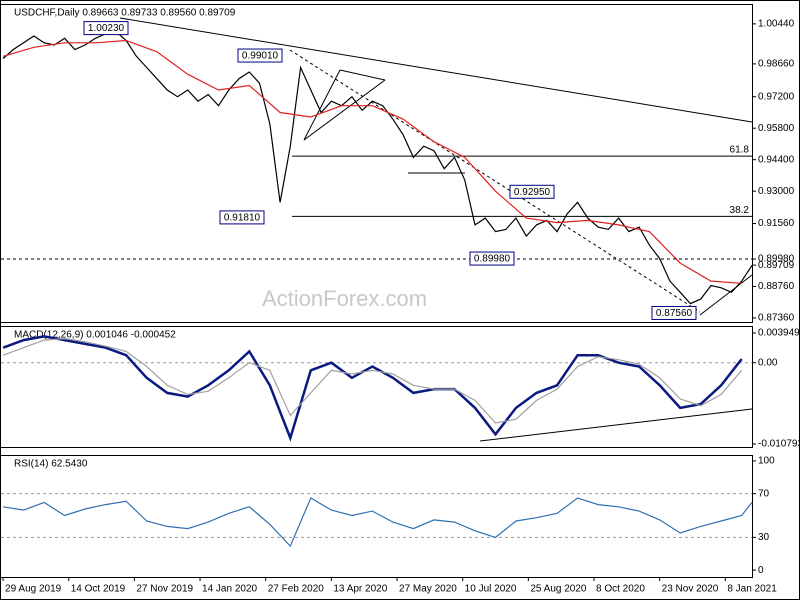  What do you see at coordinates (768, 362) in the screenshot?
I see `y-tick-label: 0.00` at bounding box center [768, 362].